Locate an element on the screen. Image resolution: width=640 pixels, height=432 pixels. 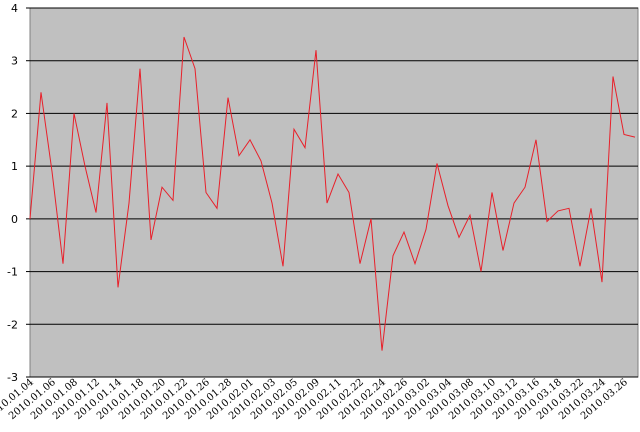
y-tick-label: 0 is located at coordinates (14, 219).